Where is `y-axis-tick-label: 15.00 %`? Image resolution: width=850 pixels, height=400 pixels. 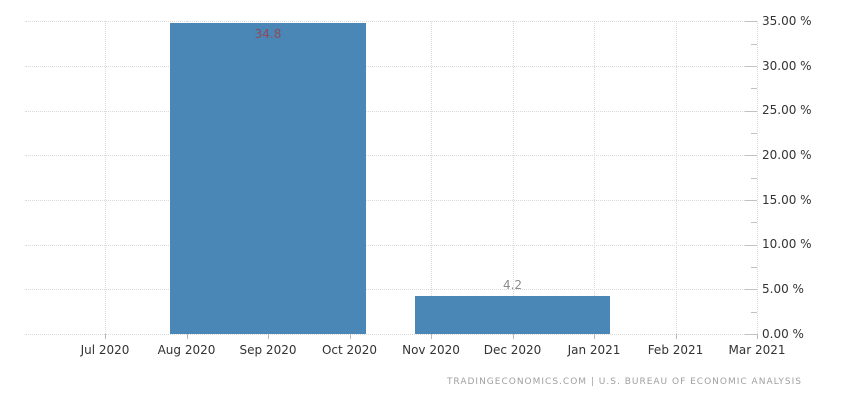 y-axis-tick-label: 15.00 % is located at coordinates (787, 199).